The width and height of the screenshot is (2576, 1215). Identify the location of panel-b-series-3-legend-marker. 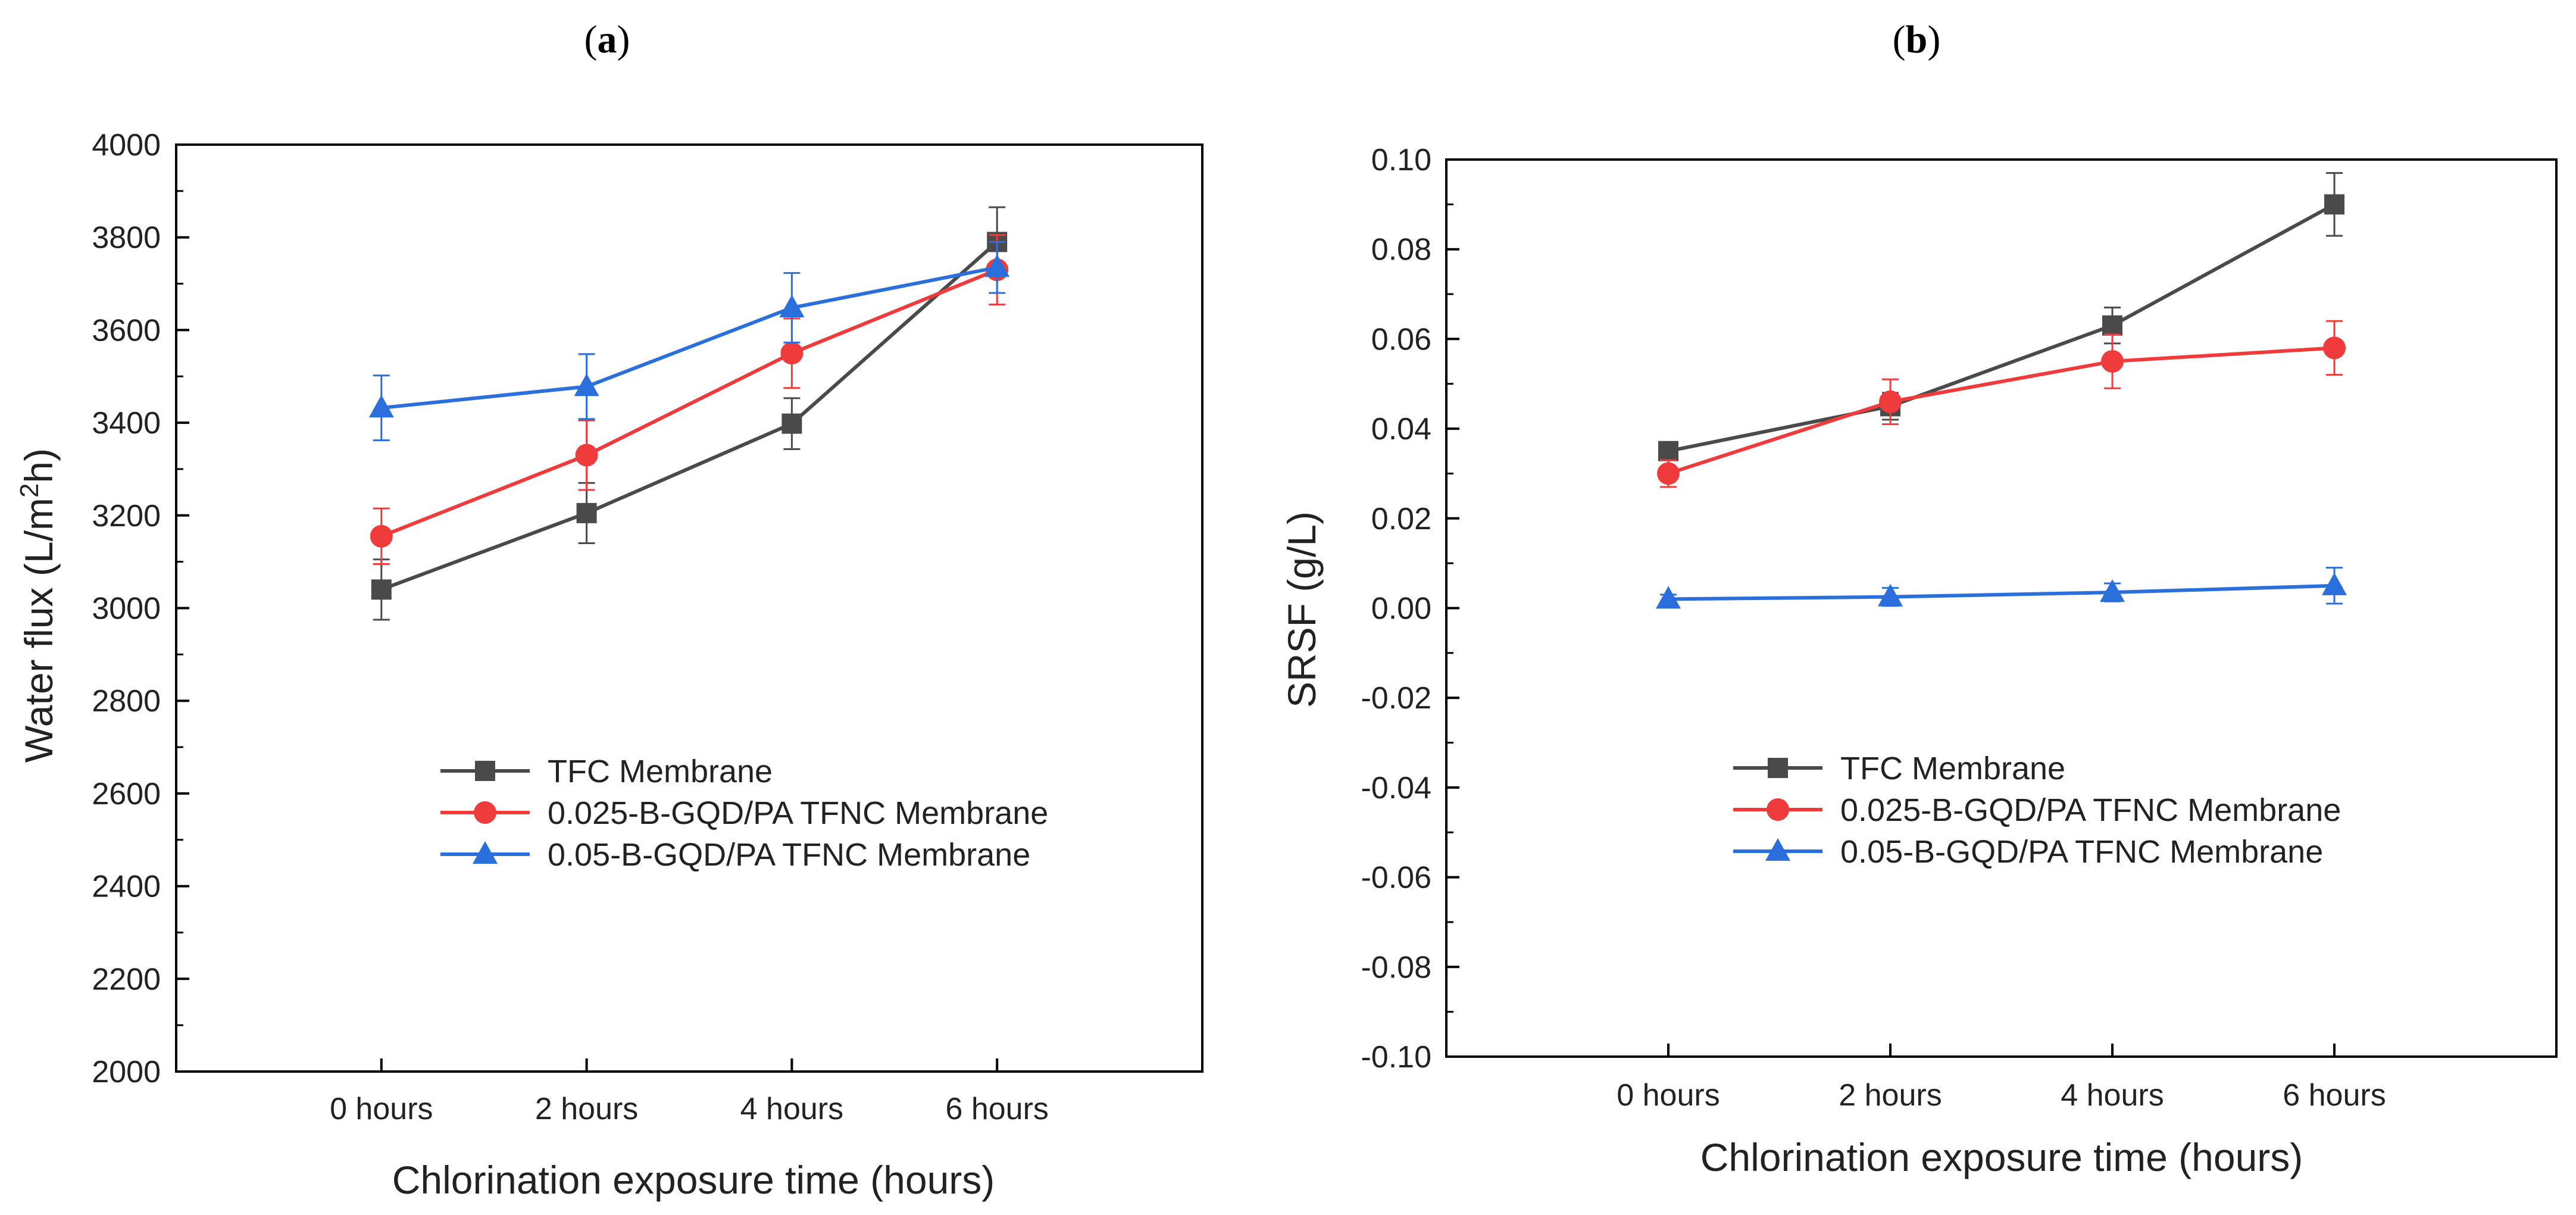
(1777, 849).